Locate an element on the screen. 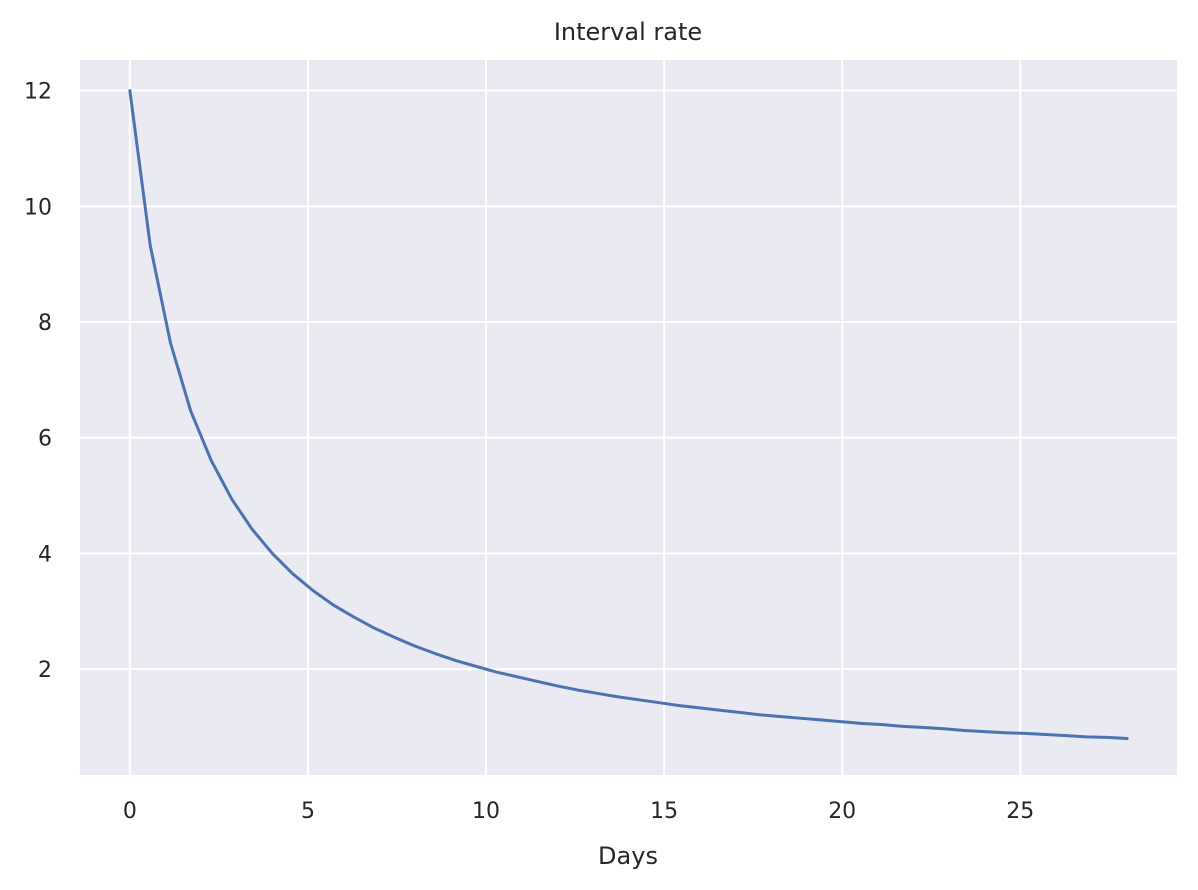  x-tick-label: 10 is located at coordinates (486, 811).